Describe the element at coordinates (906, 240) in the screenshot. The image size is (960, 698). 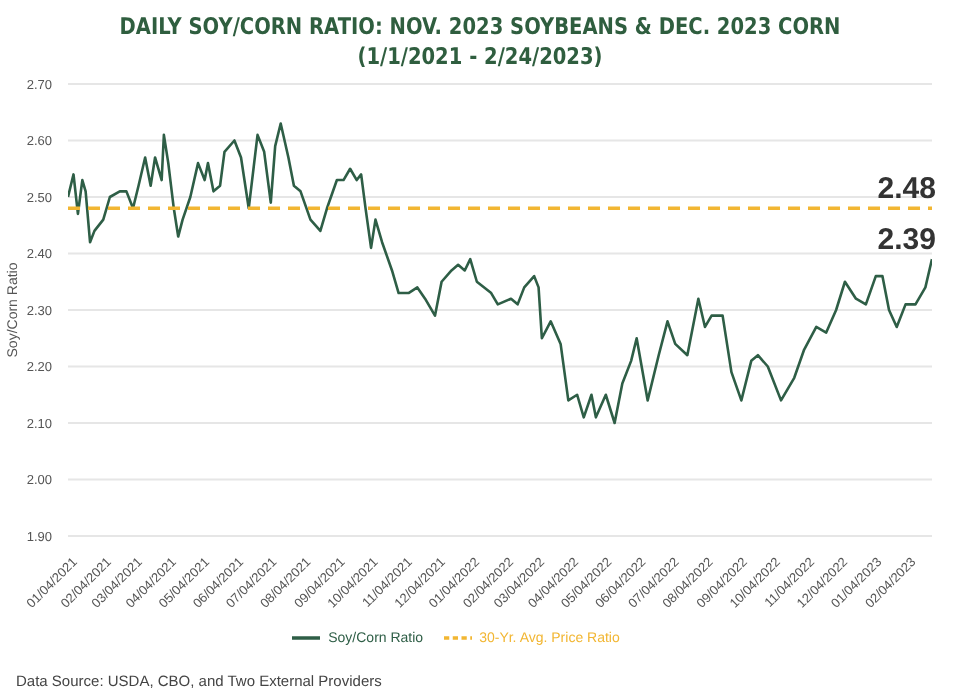
I see `annotation: 2.39` at that location.